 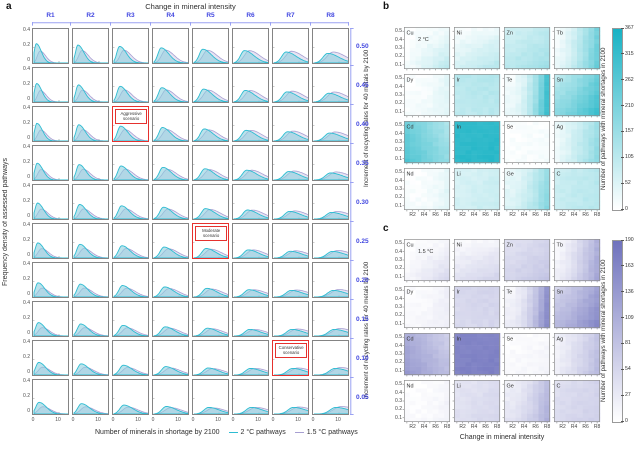 What do you see at coordinates (474, 427) in the screenshot?
I see `heatmap-xtick: R4` at bounding box center [474, 427].